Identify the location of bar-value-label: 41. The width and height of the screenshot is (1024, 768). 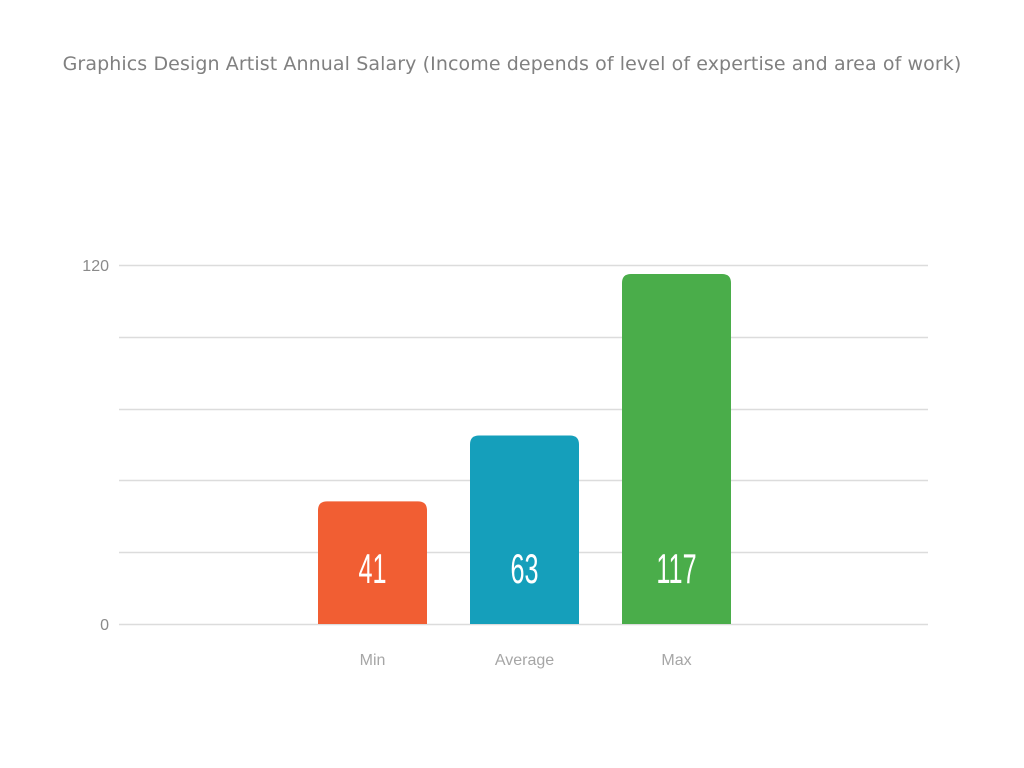
(372, 570).